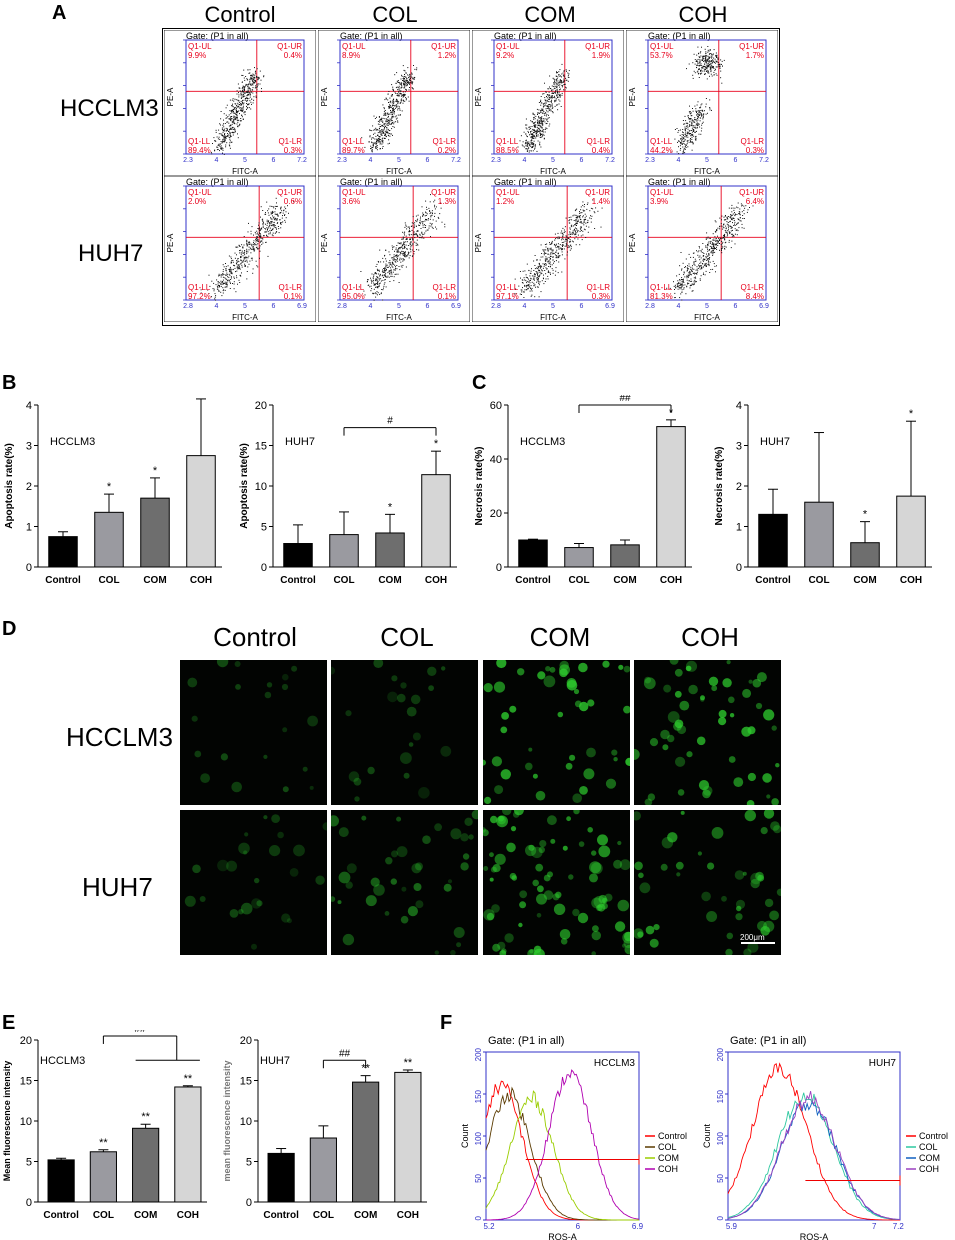  What do you see at coordinates (29, 447) in the screenshot?
I see `y-tick-label: 3` at bounding box center [29, 447].